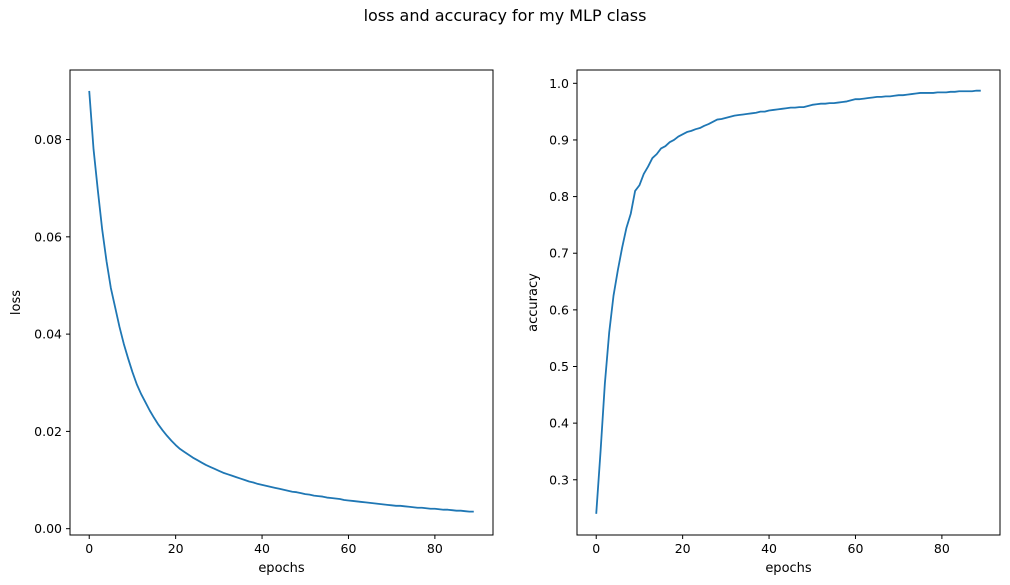  I want to click on y-tick-label: 0.5, so click(559, 366).